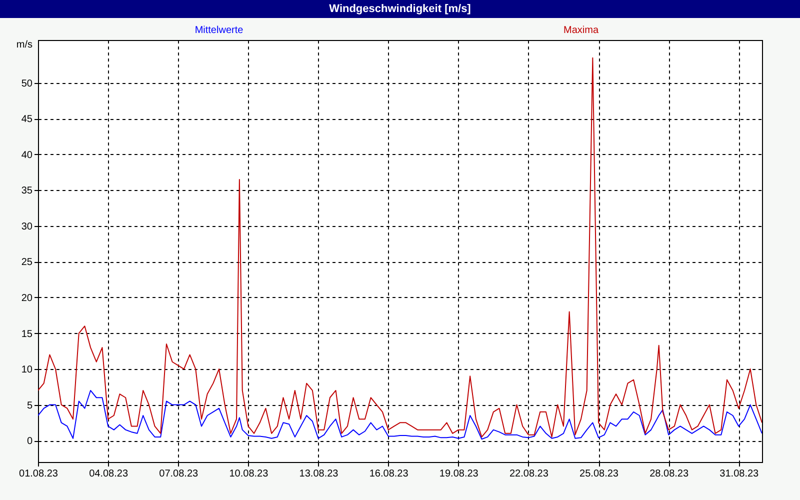 Image resolution: width=800 pixels, height=500 pixels. What do you see at coordinates (740, 474) in the screenshot?
I see `x-tick-label: 31.08.23` at bounding box center [740, 474].